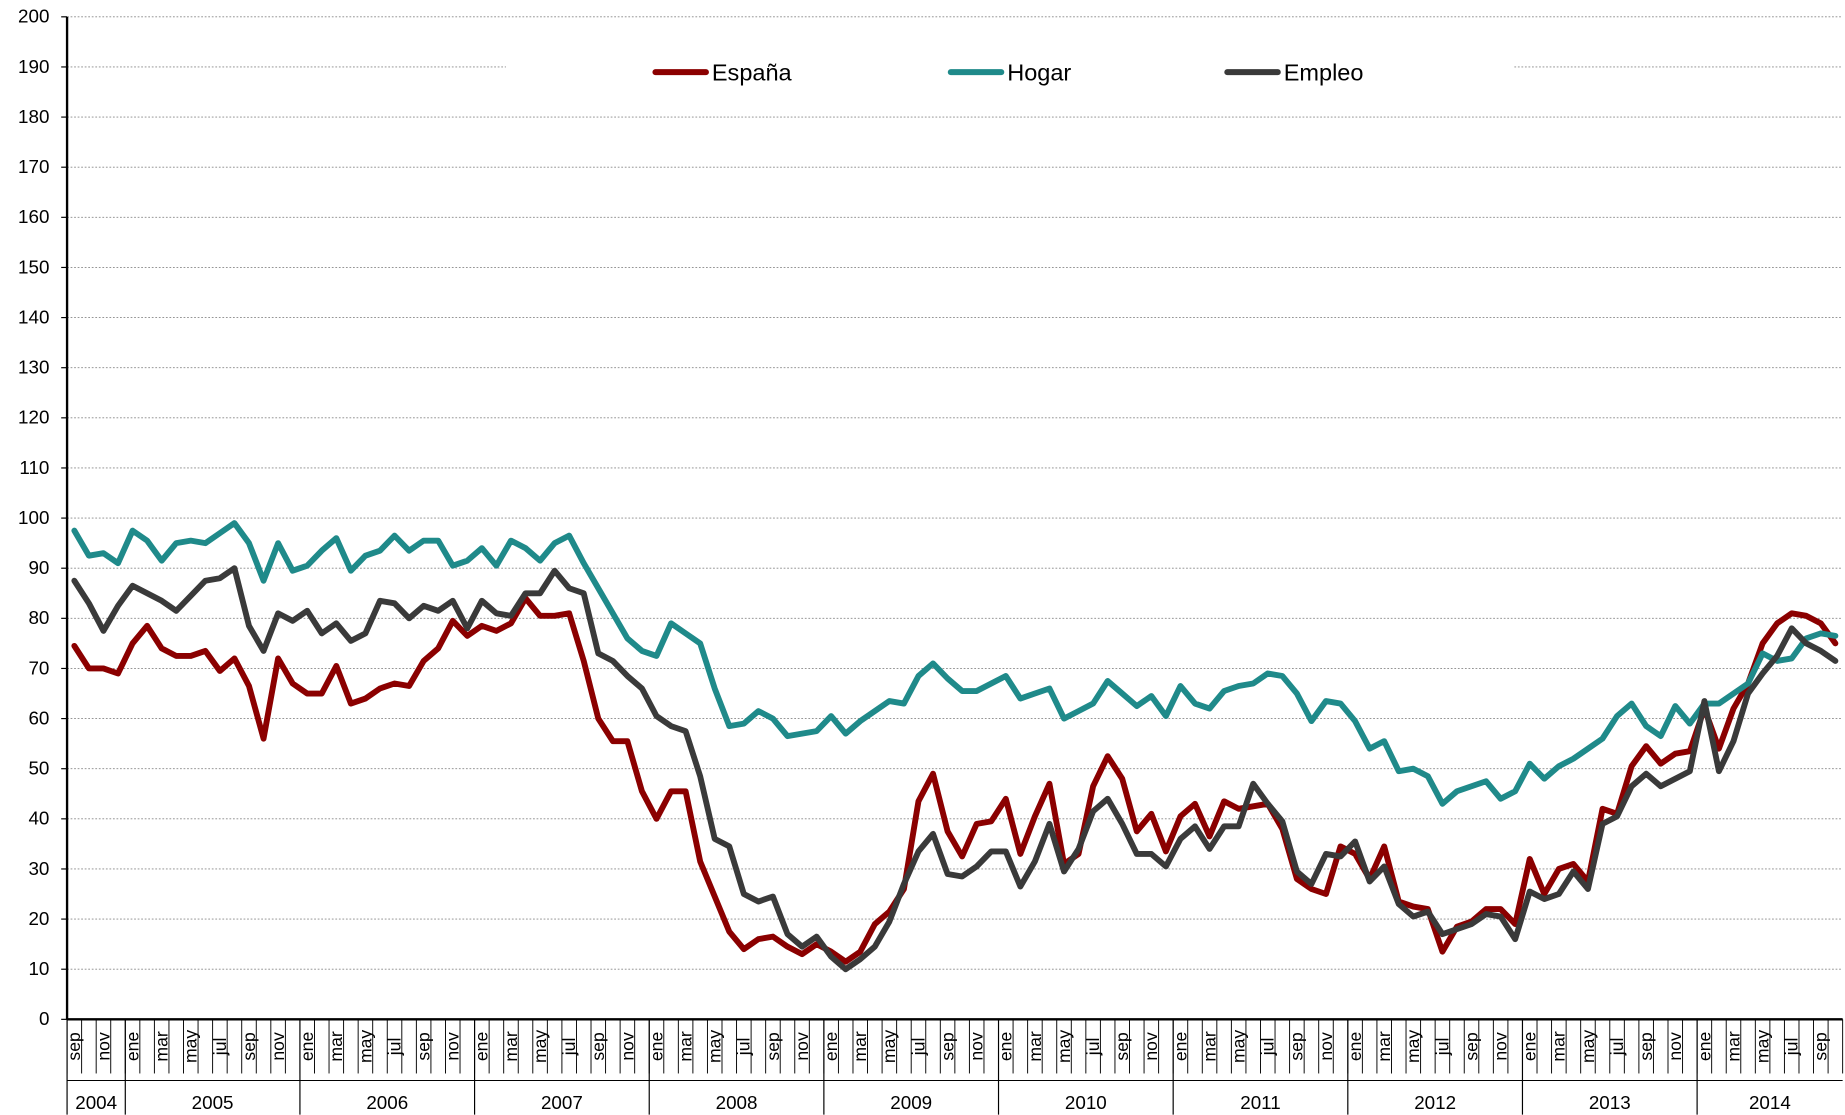 The image size is (1845, 1115). What do you see at coordinates (38, 667) in the screenshot?
I see `y-tick-label: 70` at bounding box center [38, 667].